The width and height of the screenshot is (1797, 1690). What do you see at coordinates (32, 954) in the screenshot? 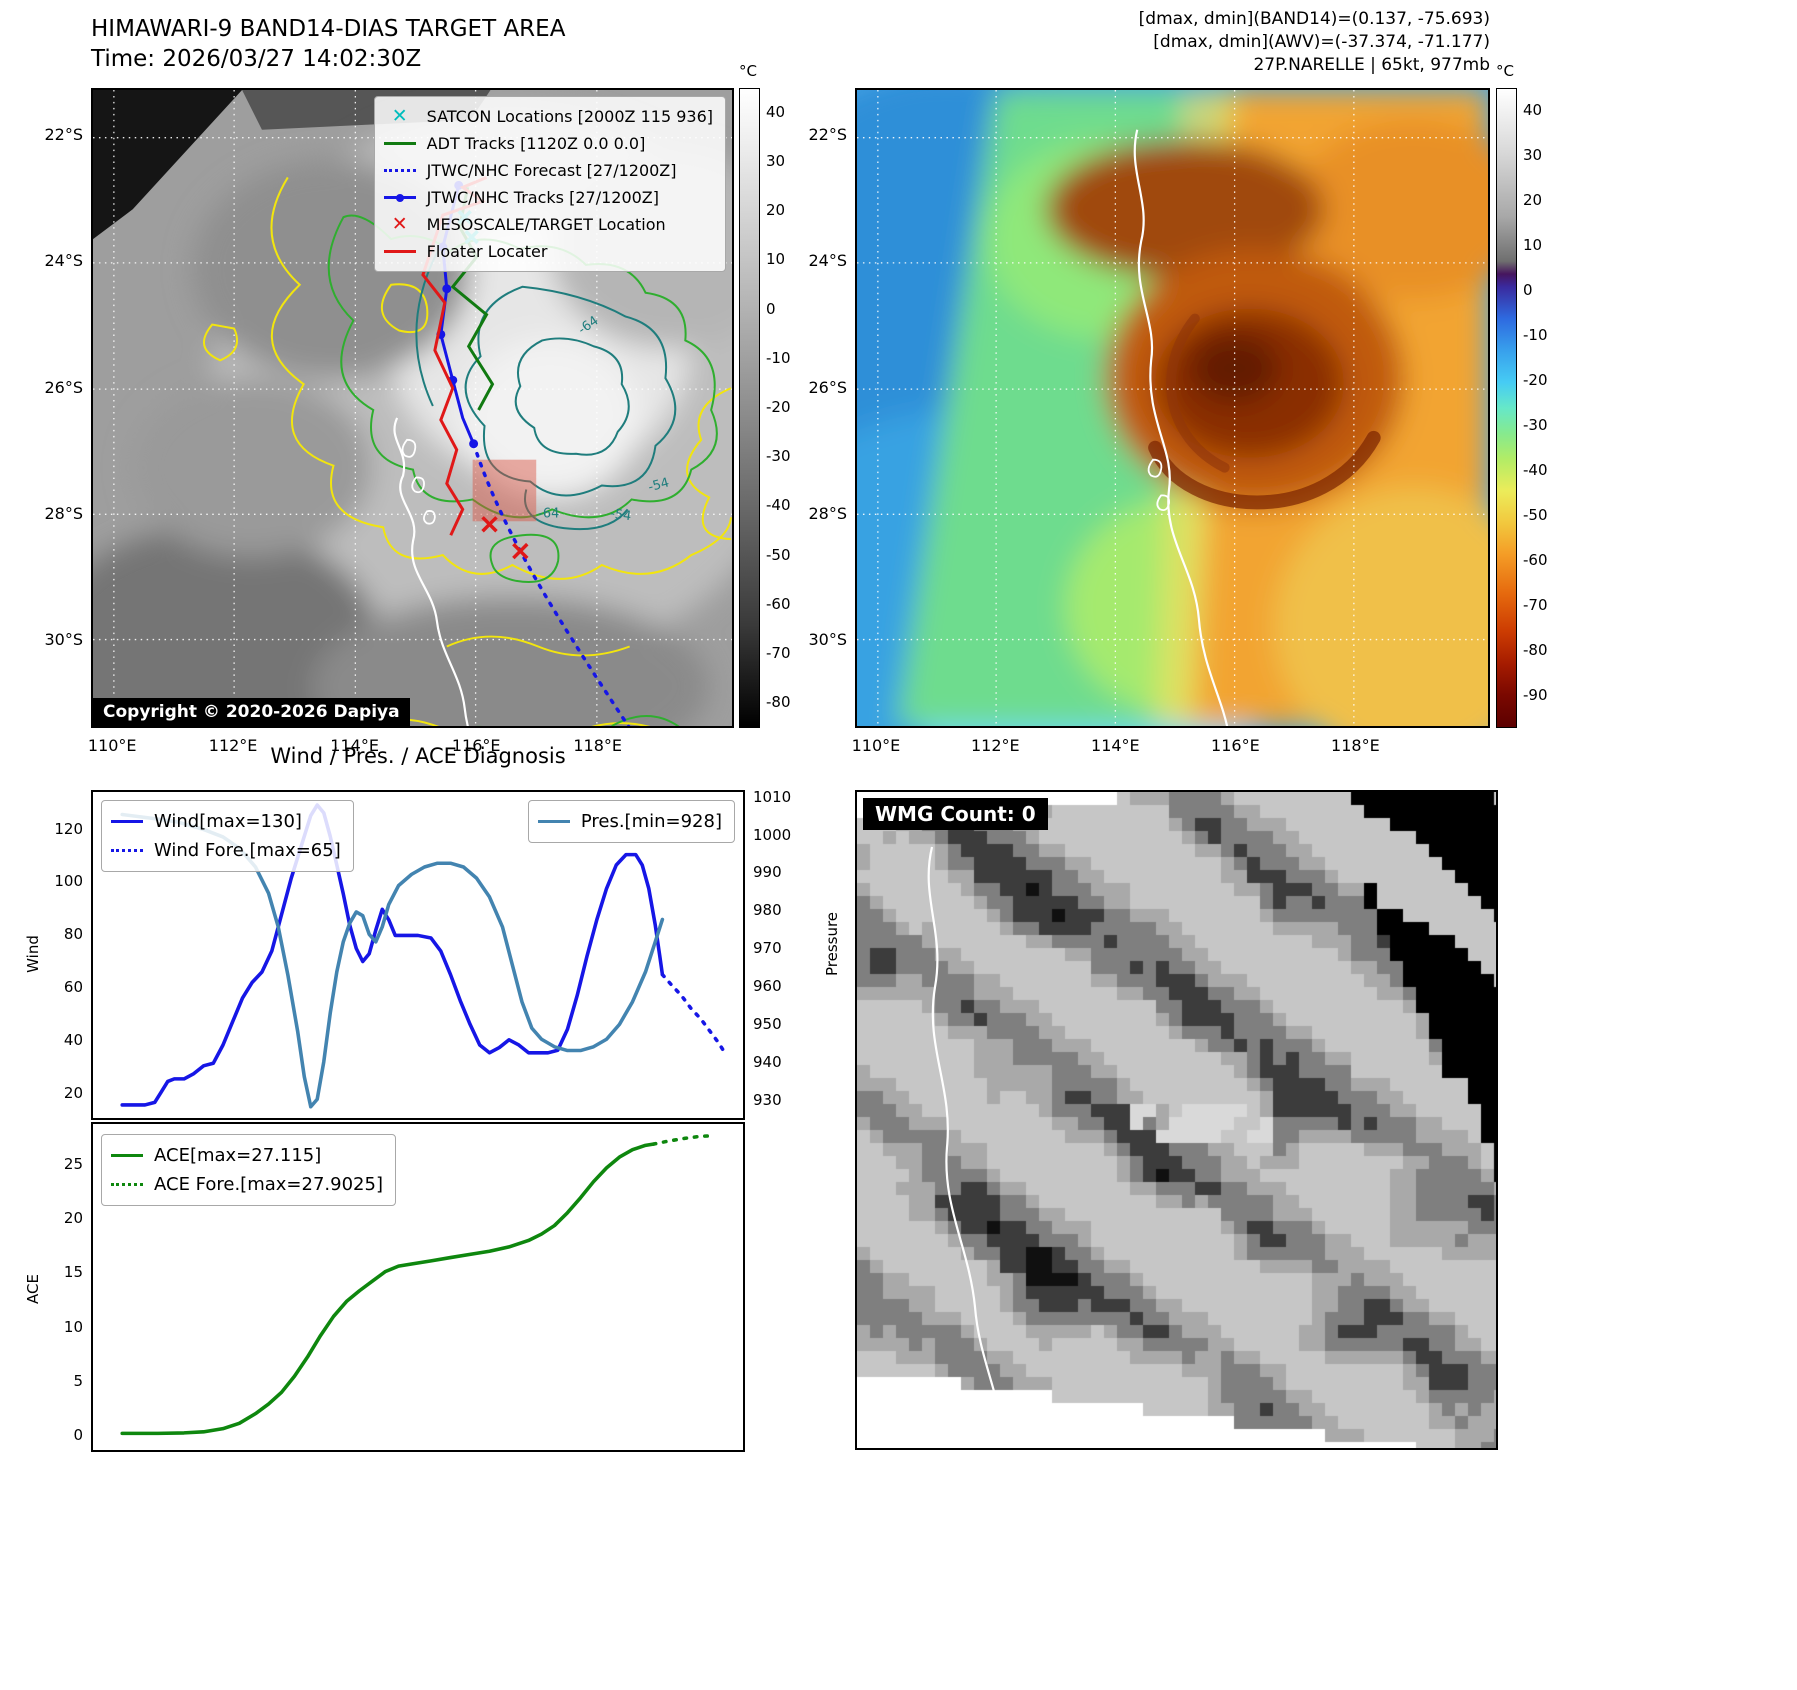
I see `wind-axis-label: Wind` at bounding box center [32, 954].